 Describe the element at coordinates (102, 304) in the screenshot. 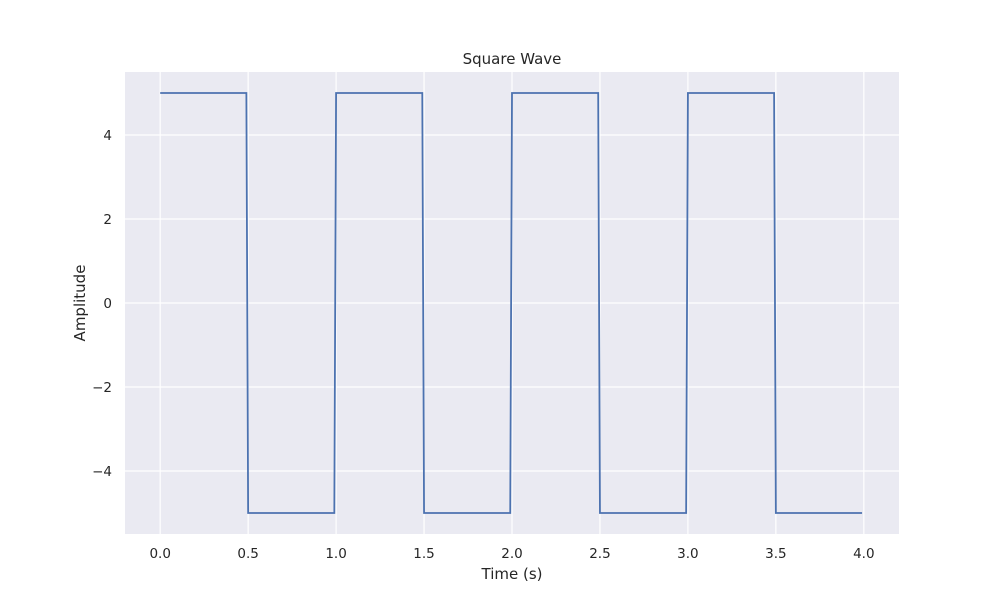

I see `y-axis-ticks: −4 −2 0 2 4` at that location.